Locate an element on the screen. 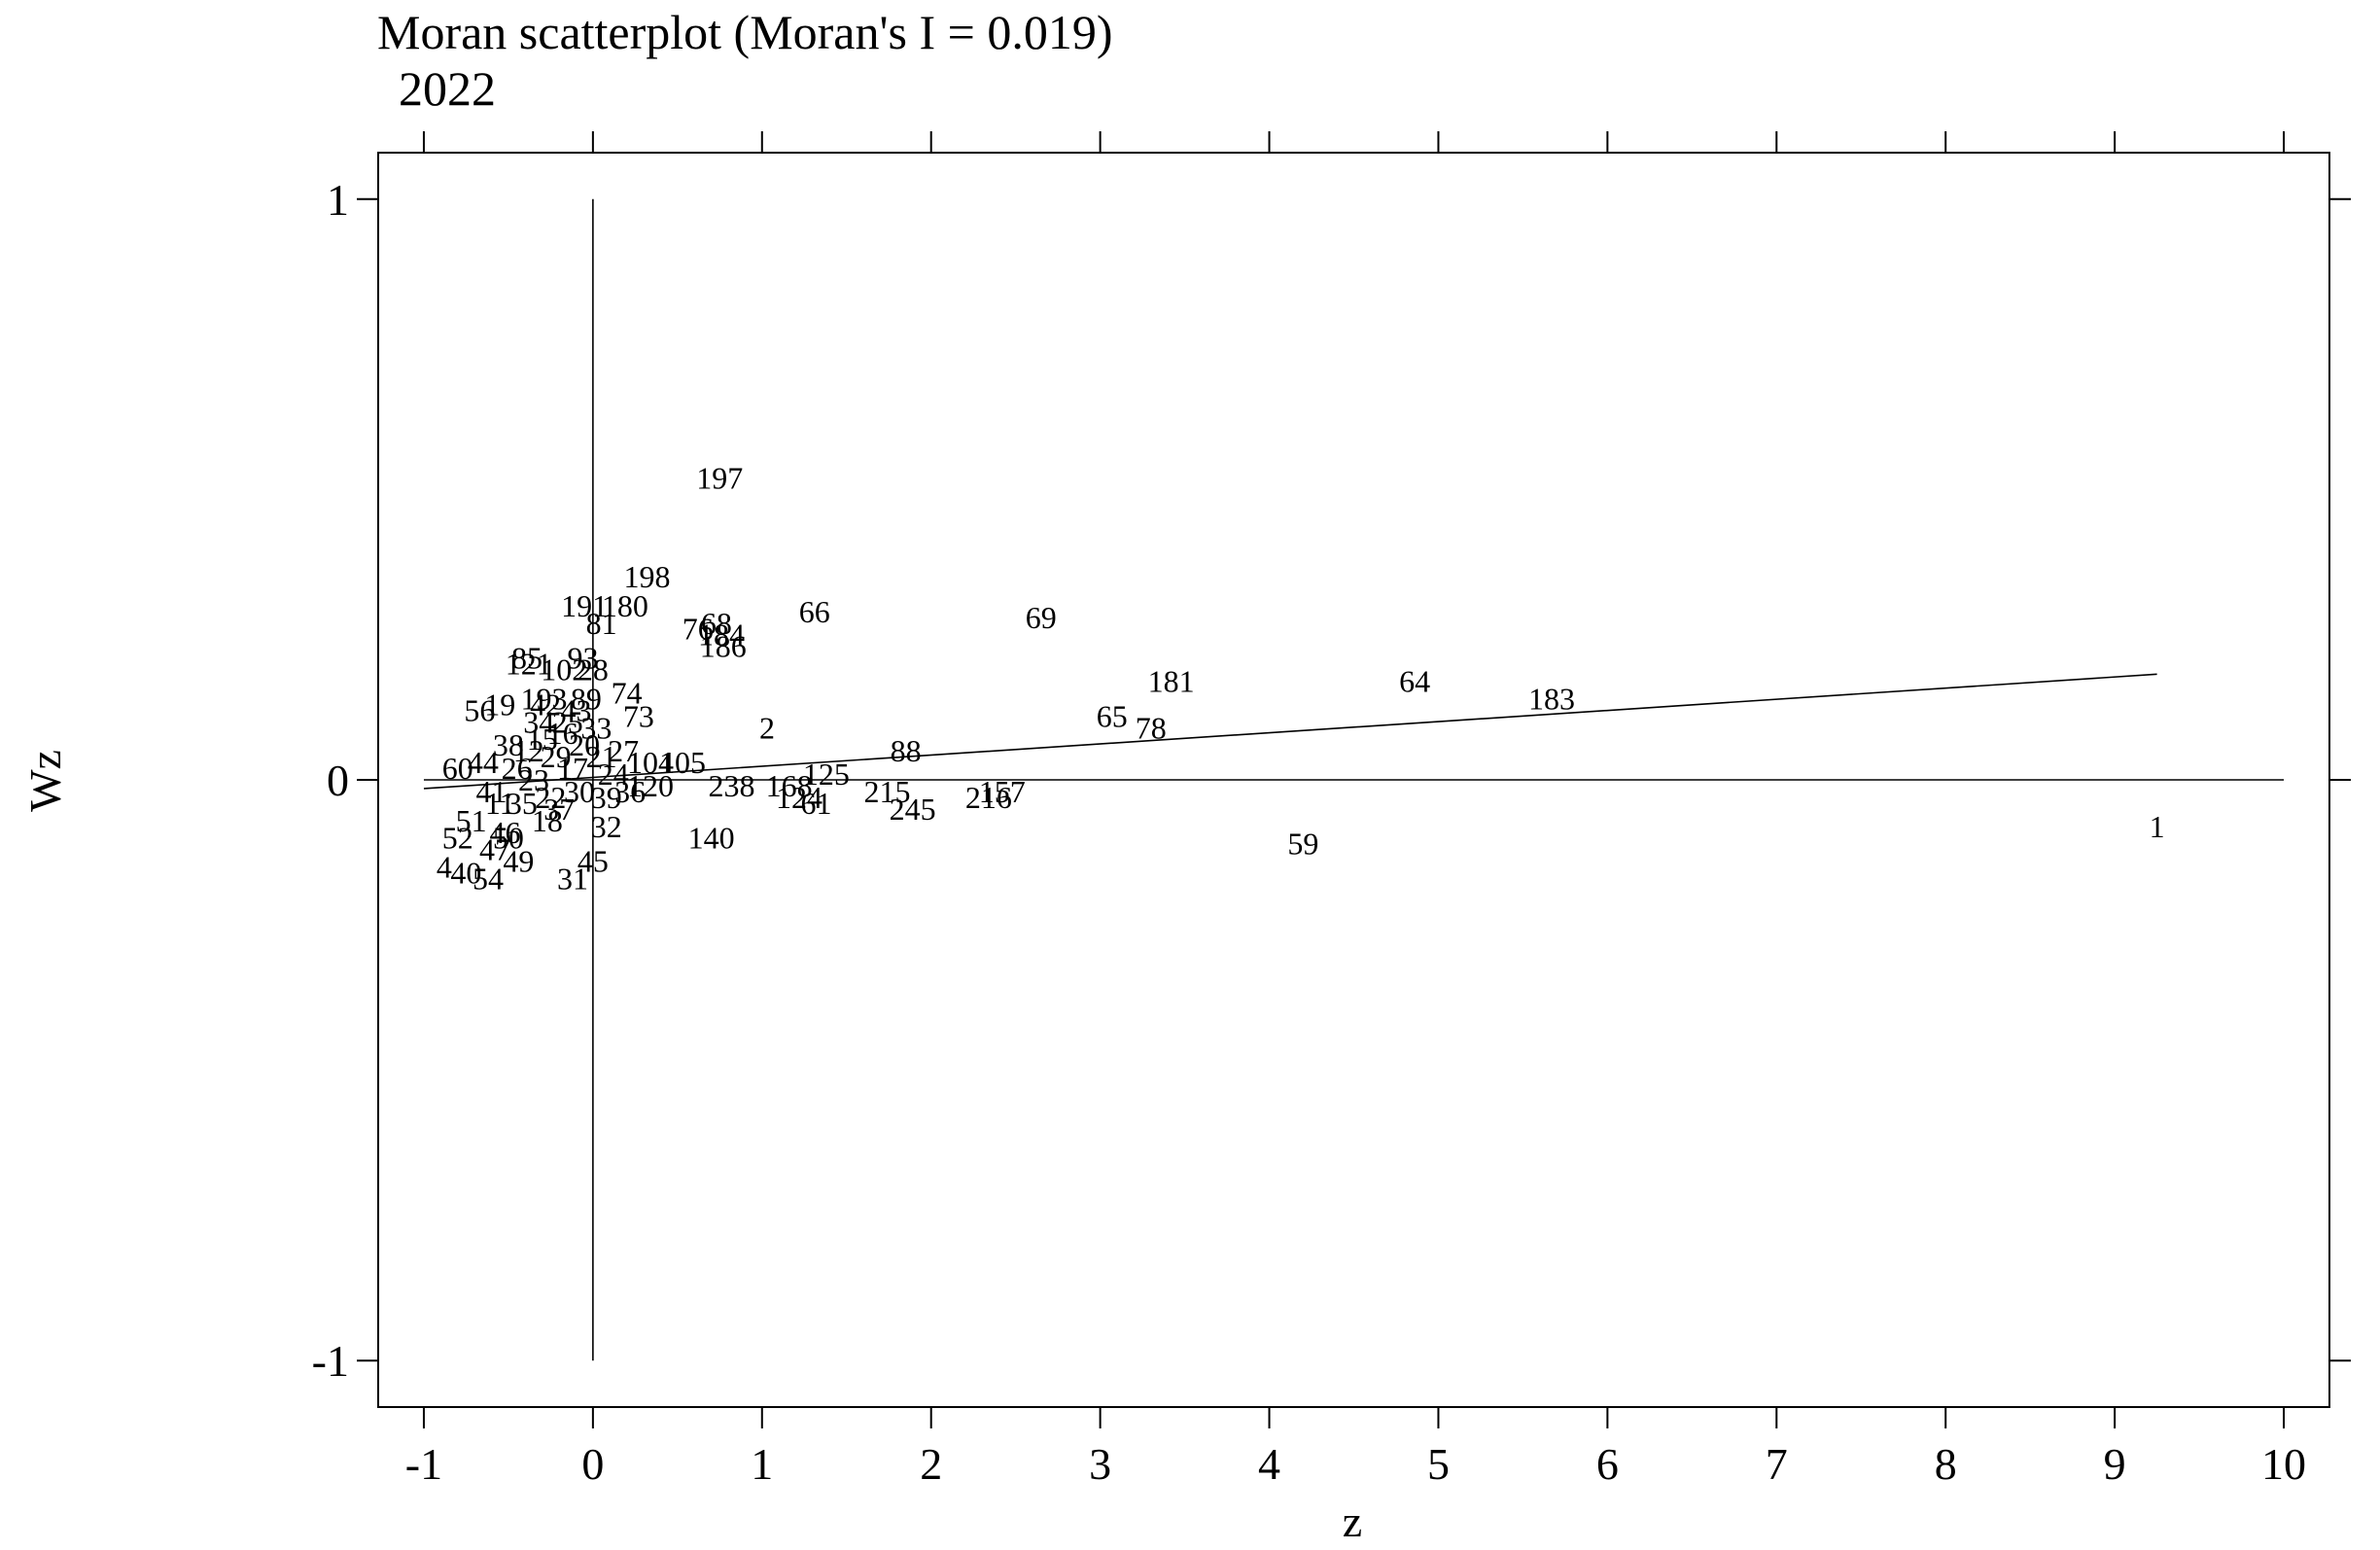 The image size is (2380, 1550). point-label: 30 is located at coordinates (579, 791).